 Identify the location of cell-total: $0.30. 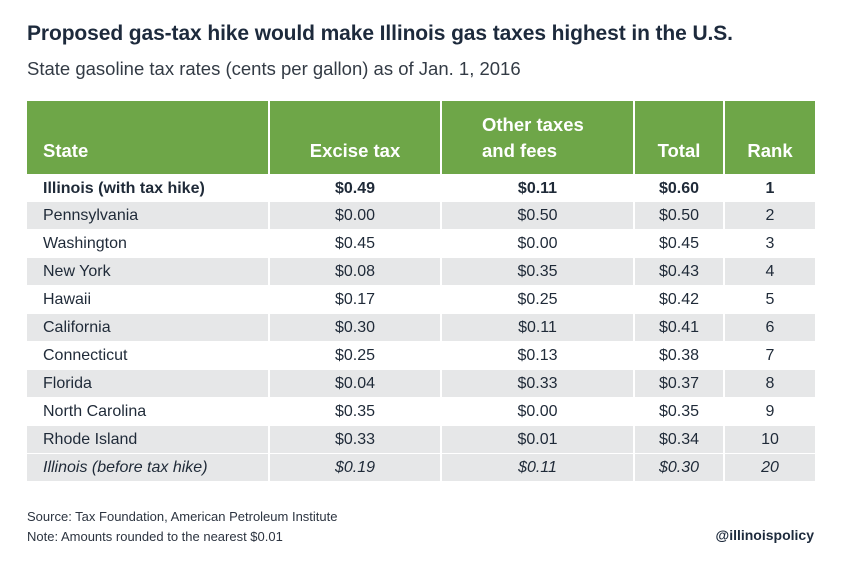
(680, 468).